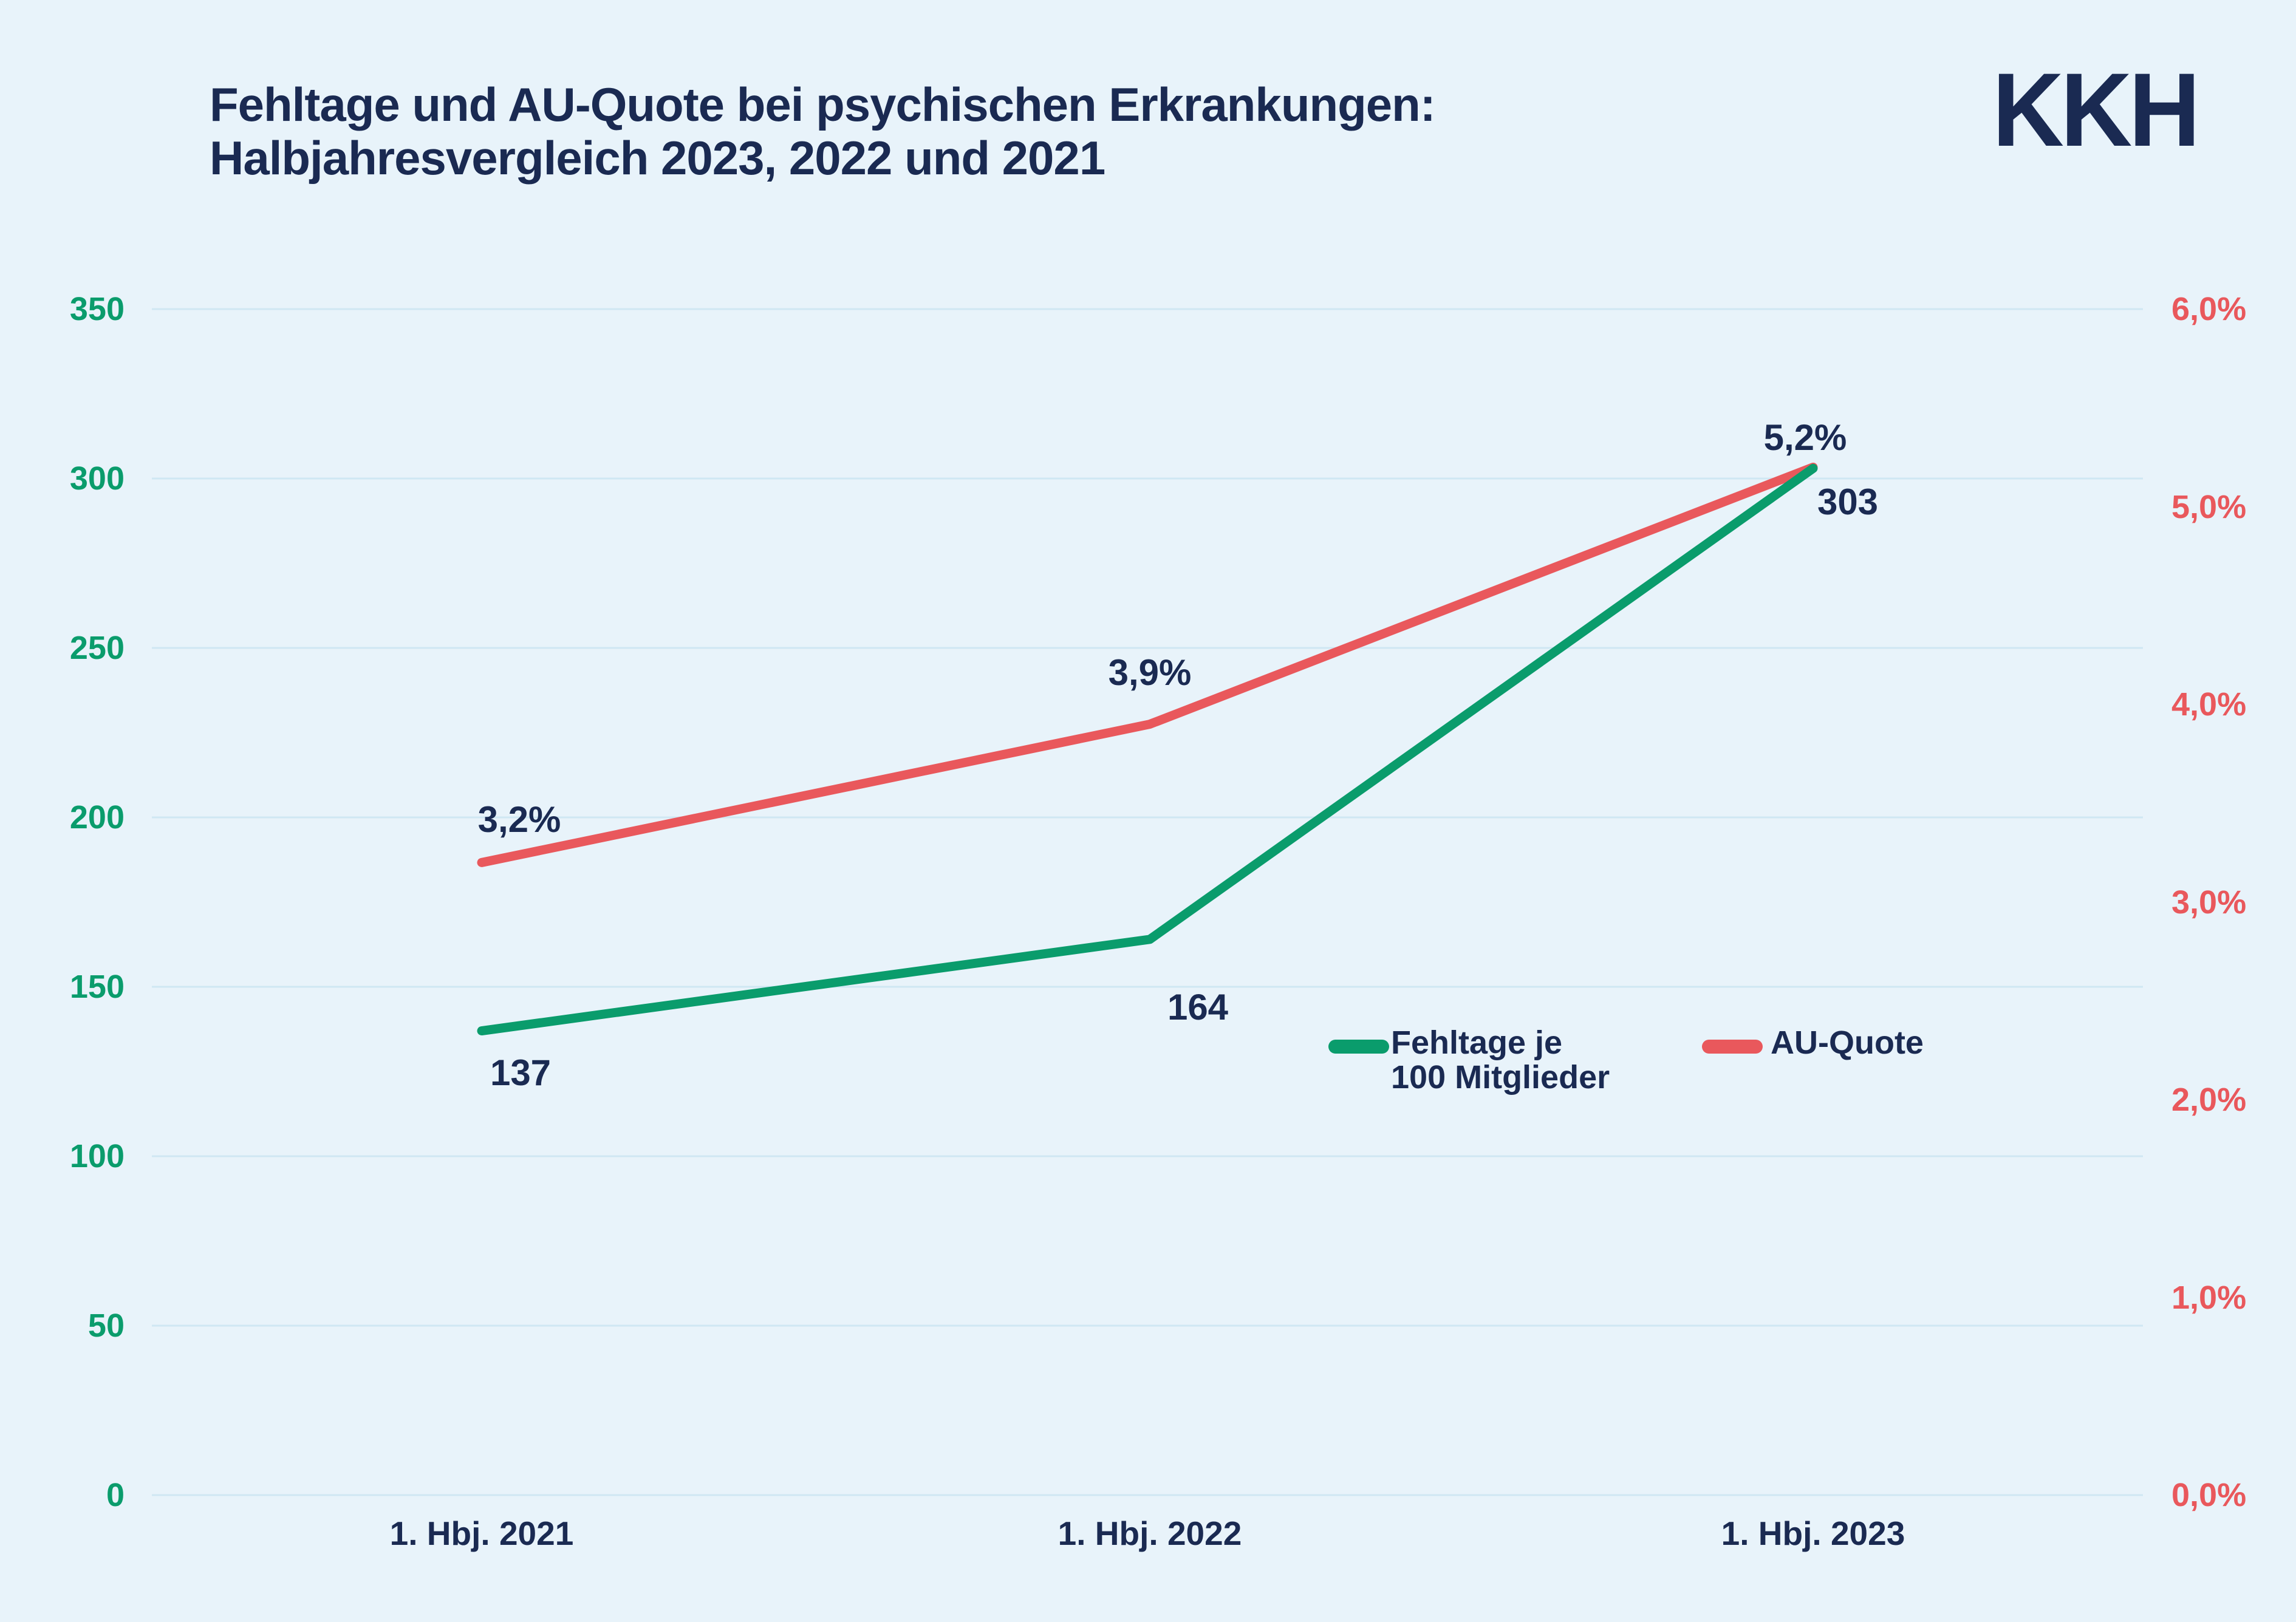  What do you see at coordinates (657, 158) in the screenshot?
I see `chart-title-line-2: Halbjahresvergleich 2023, 2022 und 2021` at bounding box center [657, 158].